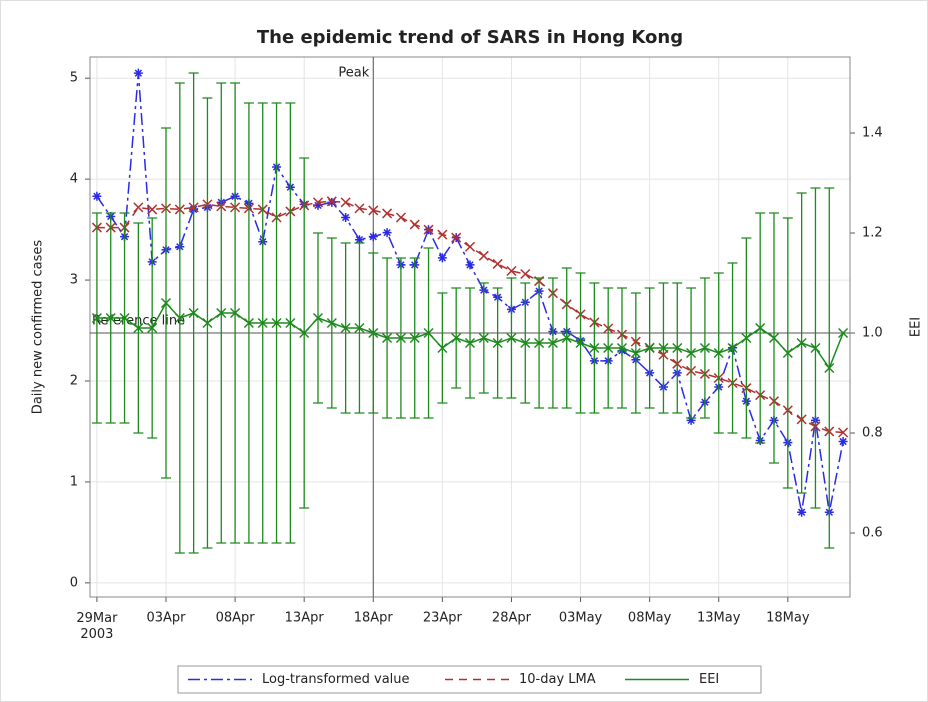  I want to click on x-tick-label: 13Apr, so click(305, 618).